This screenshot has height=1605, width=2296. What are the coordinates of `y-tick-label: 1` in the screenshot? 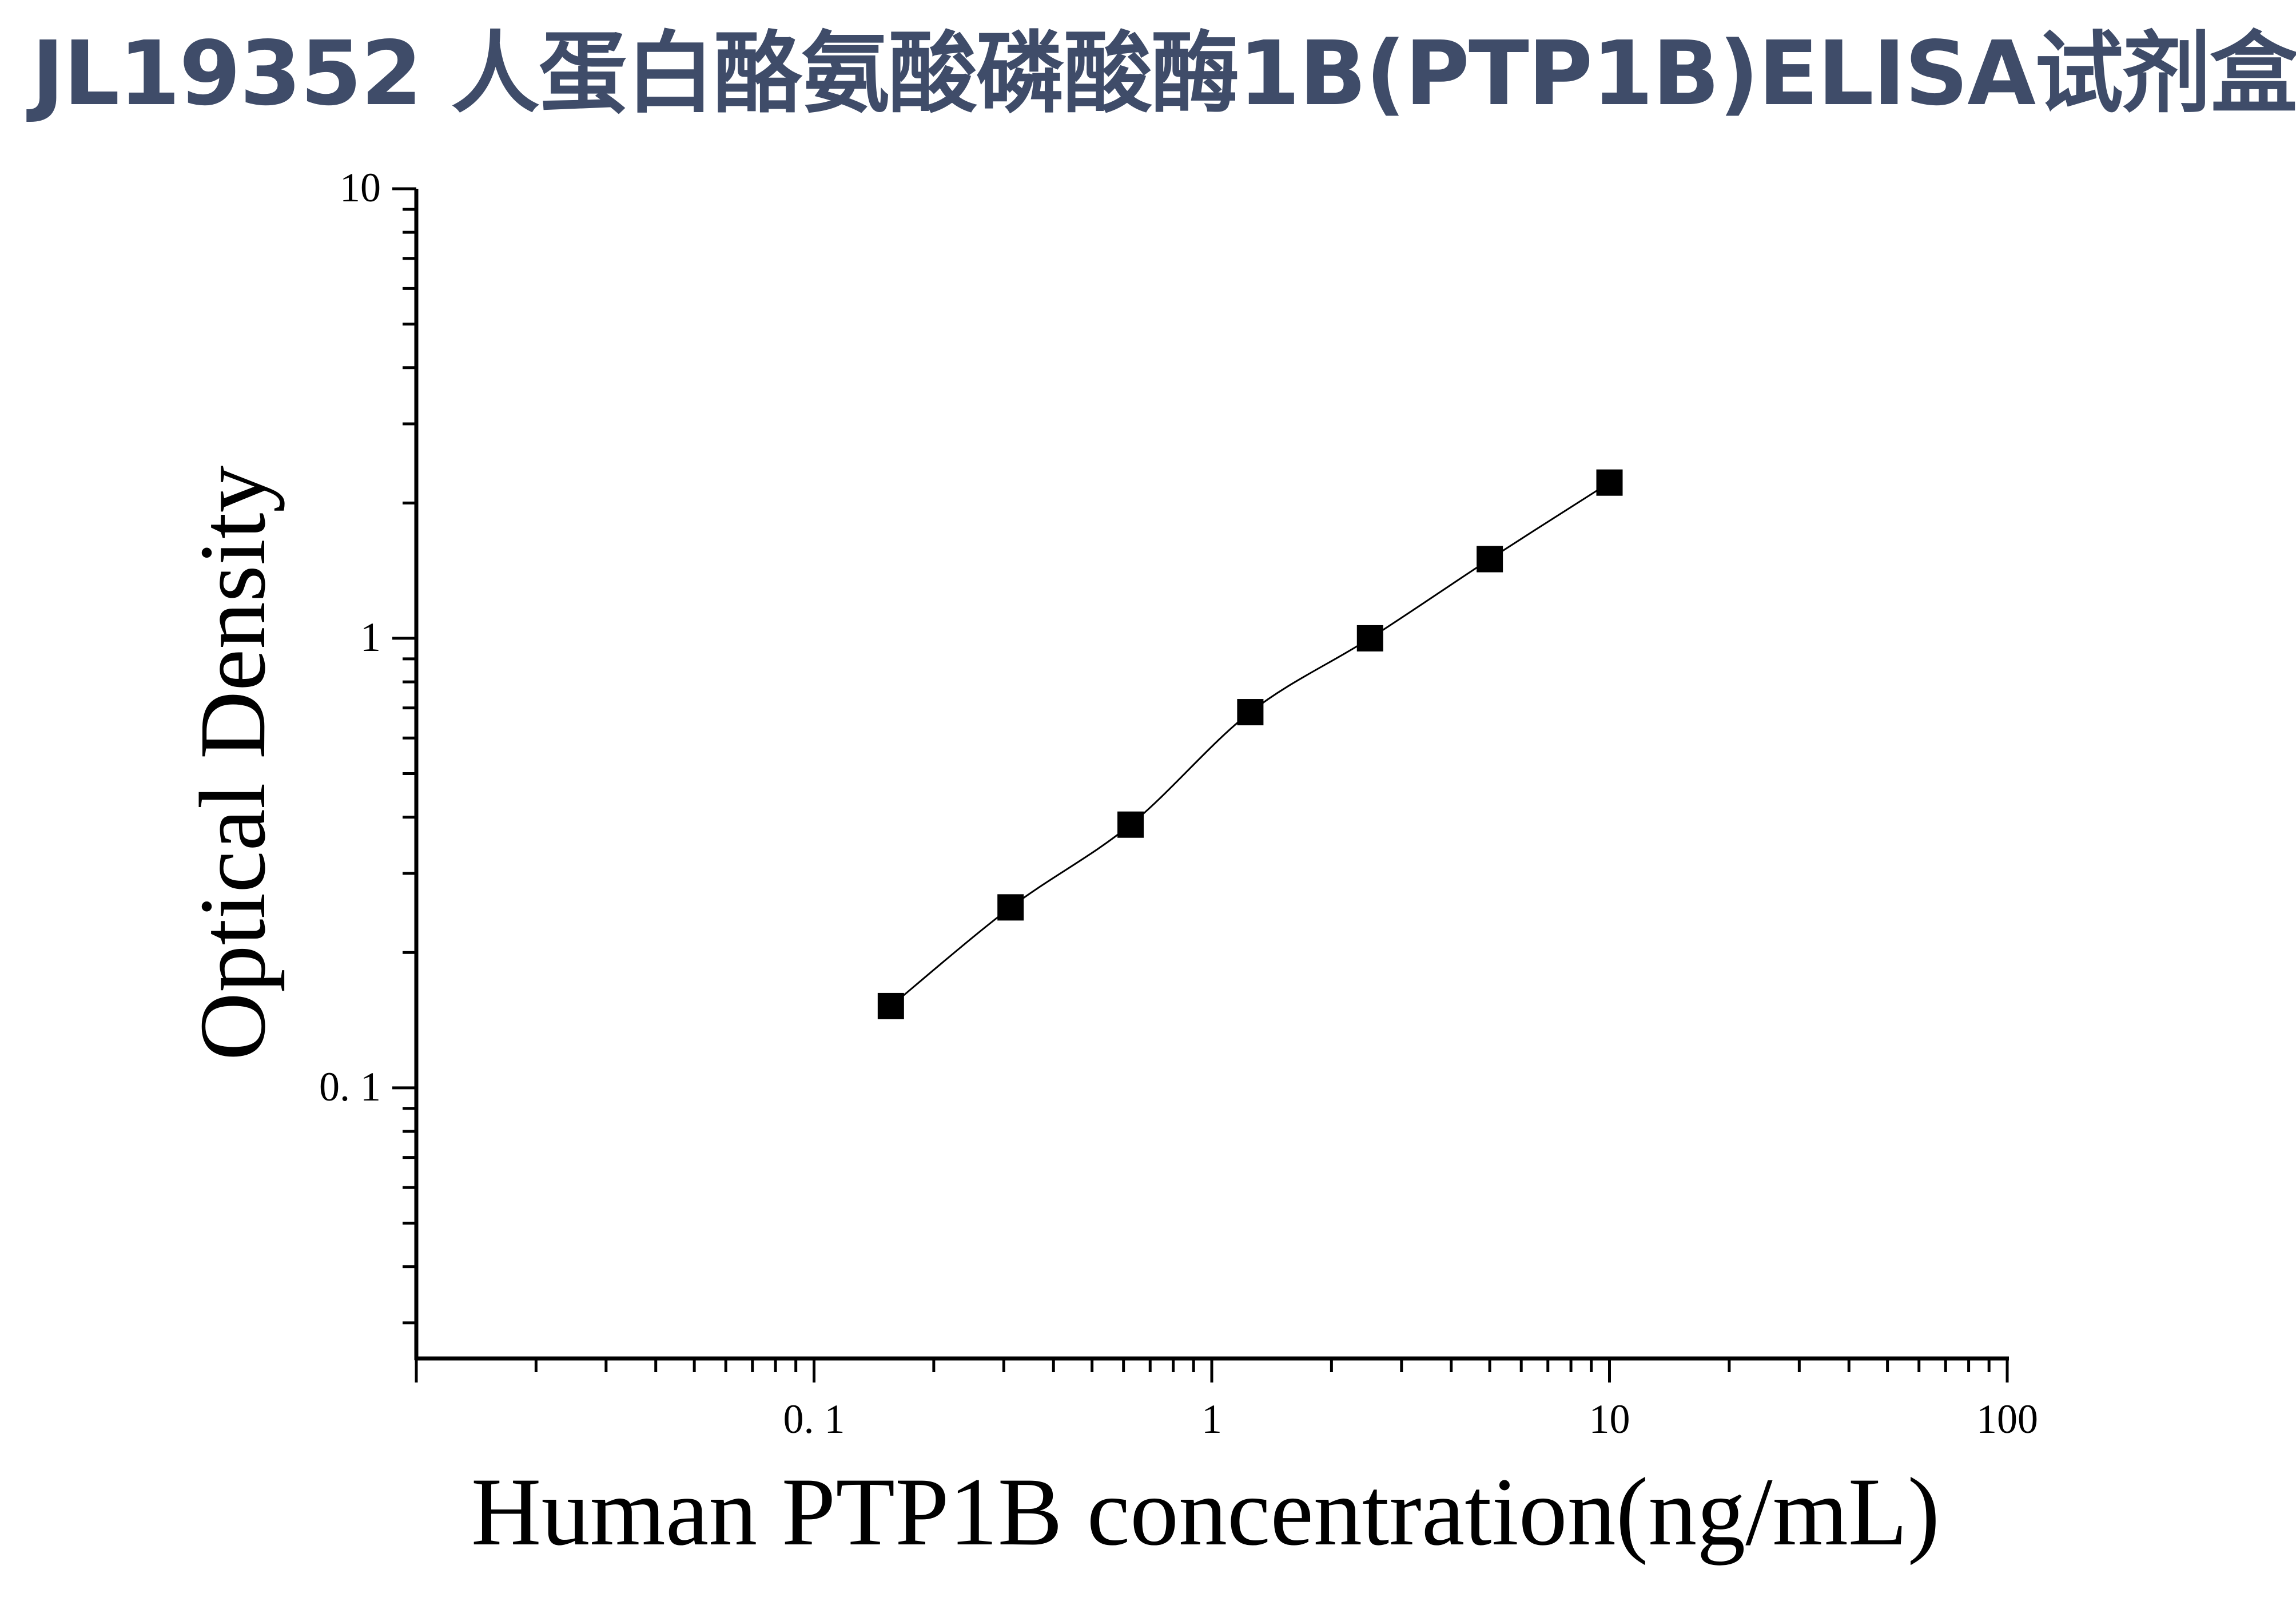 It's located at (371, 637).